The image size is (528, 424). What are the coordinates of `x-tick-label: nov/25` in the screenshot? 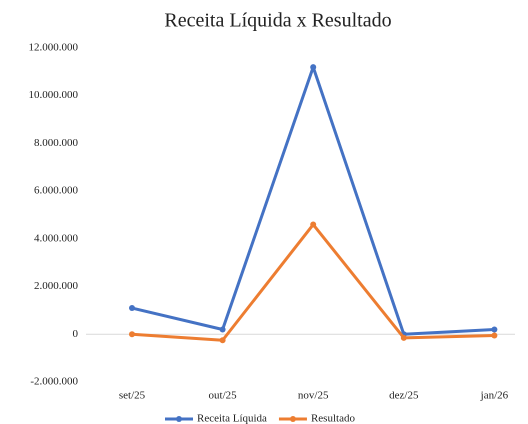 It's located at (313, 396).